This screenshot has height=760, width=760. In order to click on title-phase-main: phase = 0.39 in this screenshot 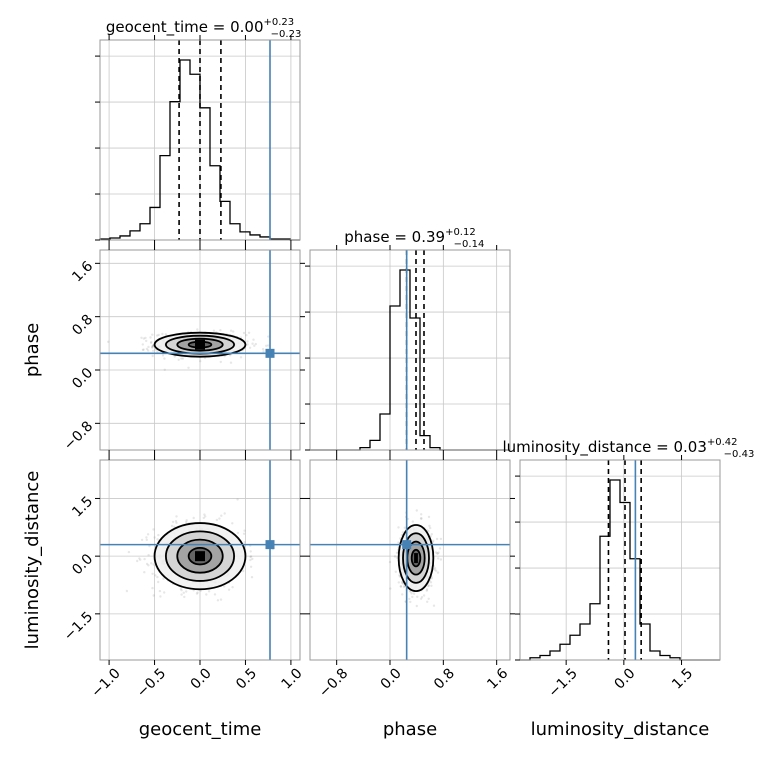, I will do `click(394, 237)`.